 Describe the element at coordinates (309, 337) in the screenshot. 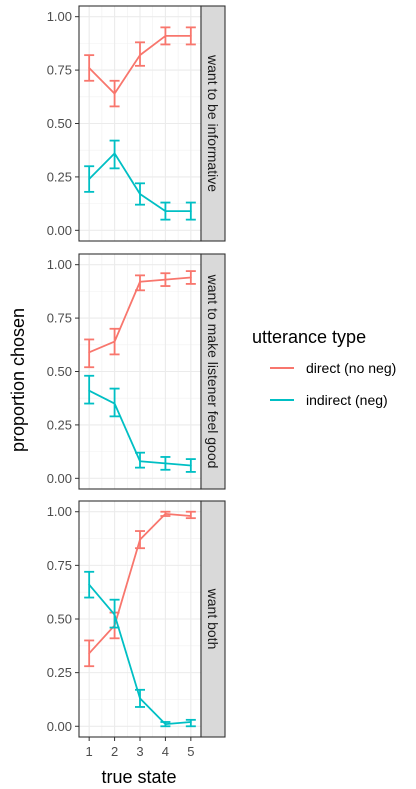

I see `legend-title: utterance type` at that location.